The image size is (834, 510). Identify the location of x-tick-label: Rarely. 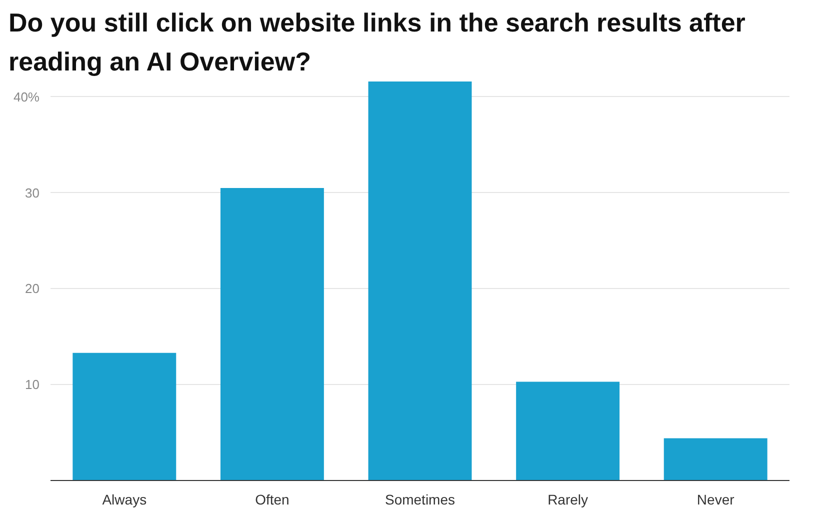
(568, 500).